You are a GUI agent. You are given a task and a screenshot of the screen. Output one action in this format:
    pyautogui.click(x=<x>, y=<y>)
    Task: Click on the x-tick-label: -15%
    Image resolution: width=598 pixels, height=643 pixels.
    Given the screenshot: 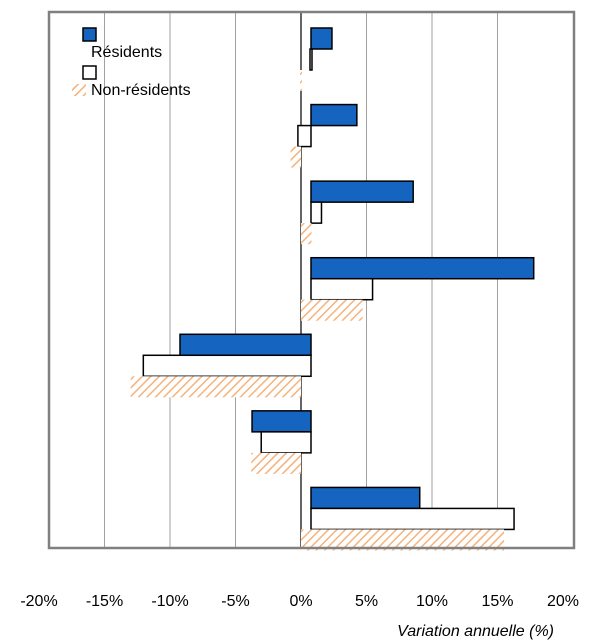 What is the action you would take?
    pyautogui.click(x=104, y=601)
    